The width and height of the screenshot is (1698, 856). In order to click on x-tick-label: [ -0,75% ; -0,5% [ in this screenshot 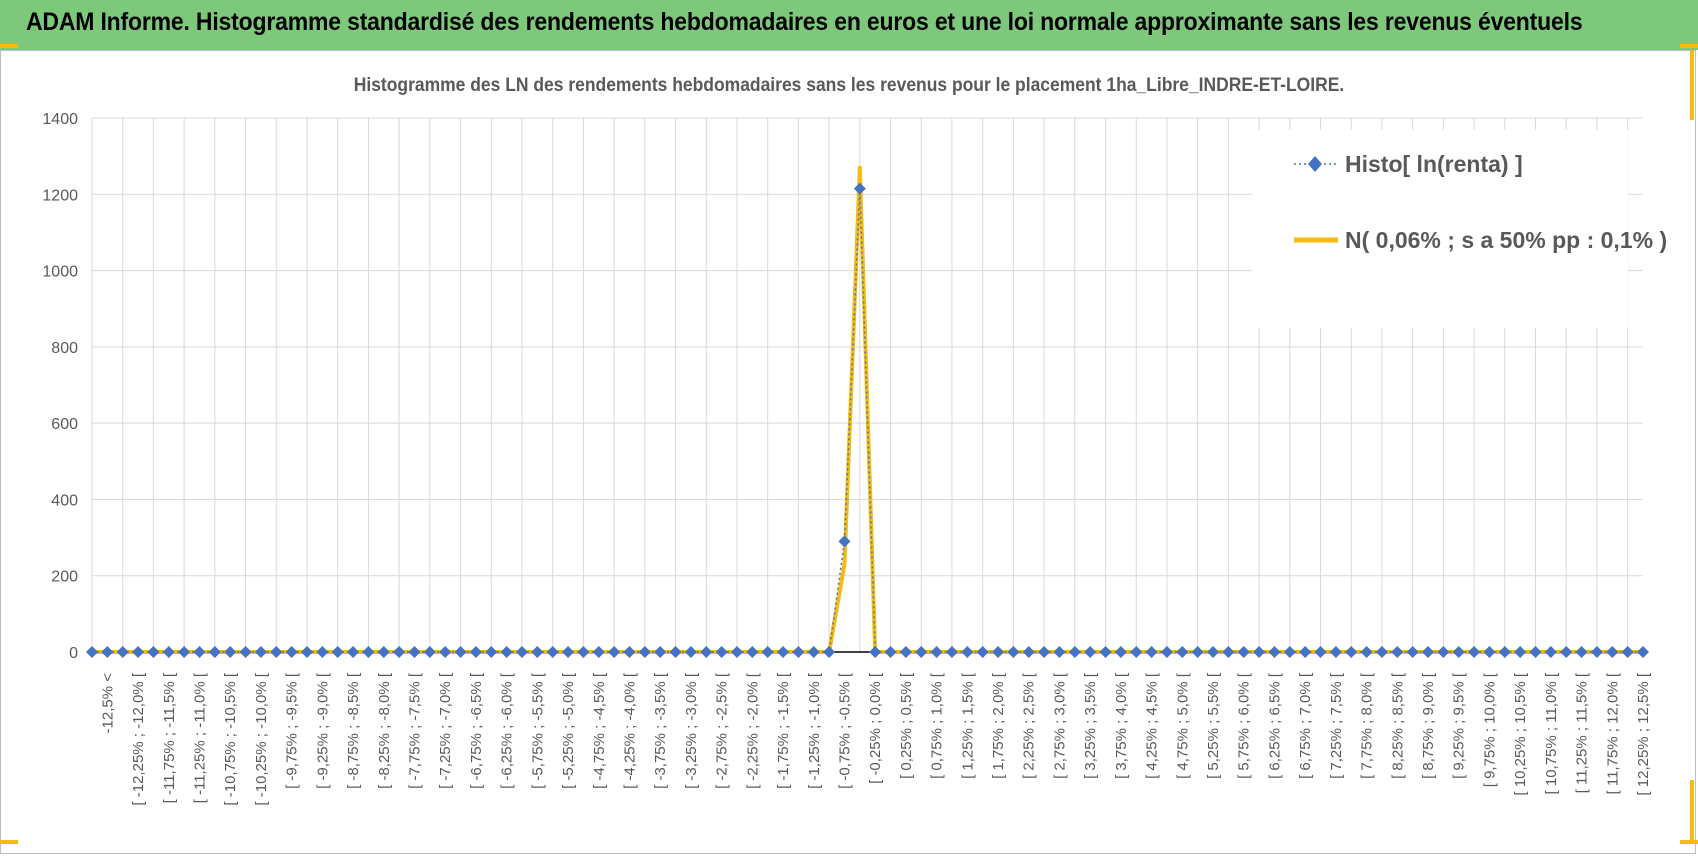, I will do `click(844, 730)`.